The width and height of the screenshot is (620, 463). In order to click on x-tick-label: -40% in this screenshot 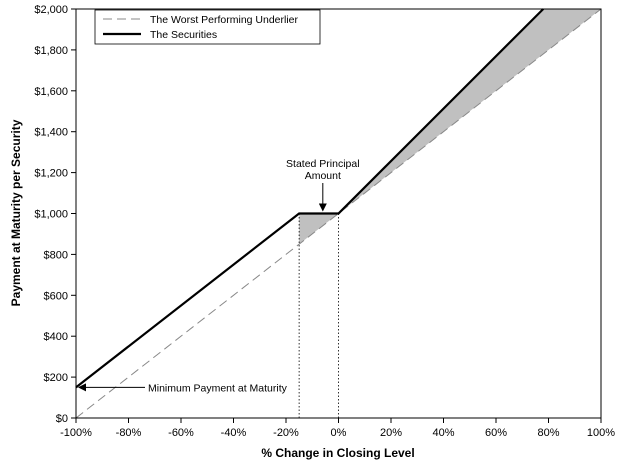, I will do `click(234, 433)`.